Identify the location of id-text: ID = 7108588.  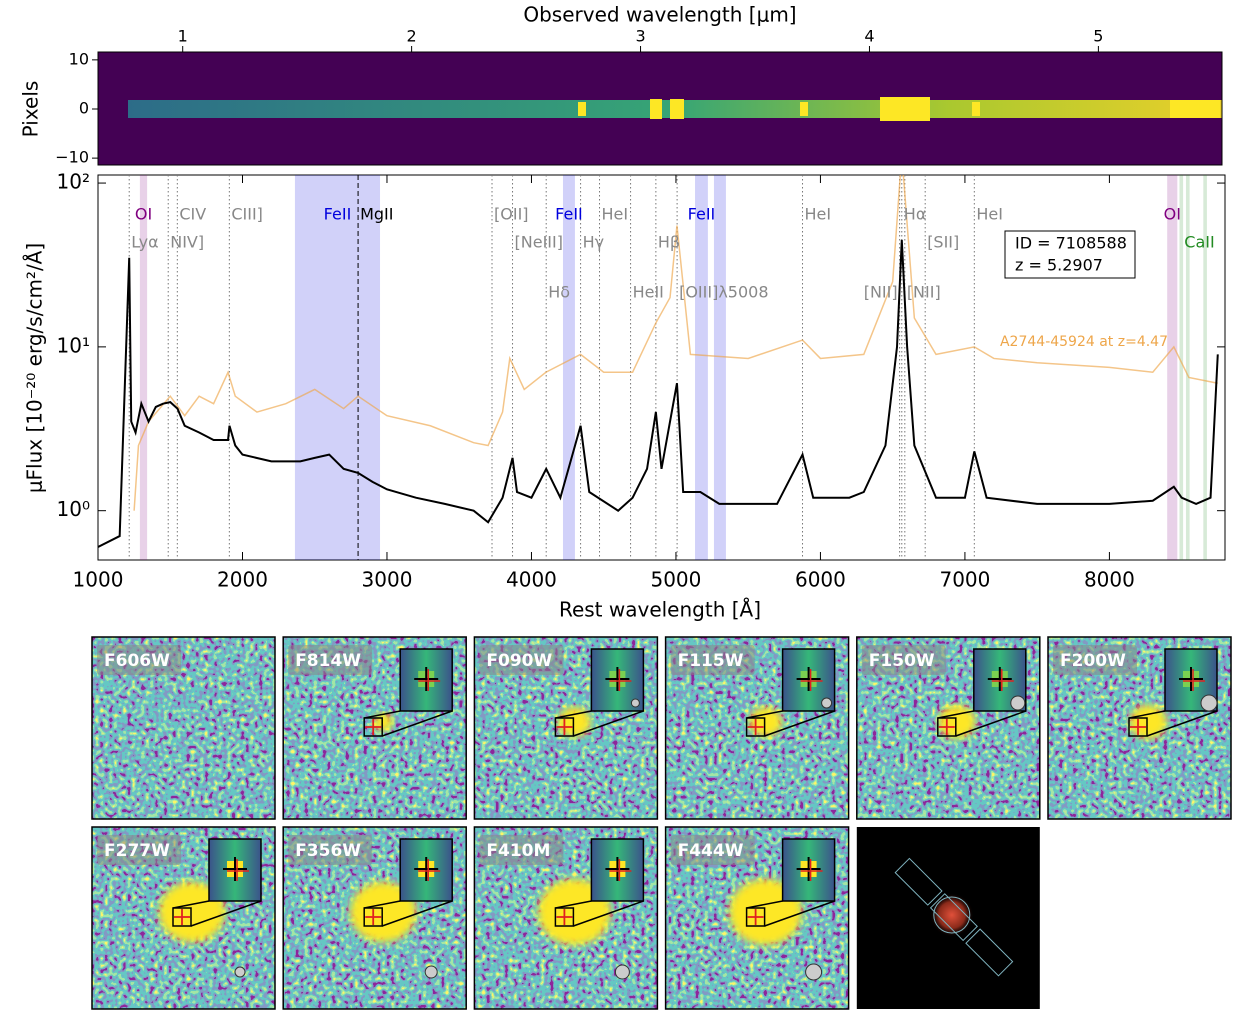
(1071, 243).